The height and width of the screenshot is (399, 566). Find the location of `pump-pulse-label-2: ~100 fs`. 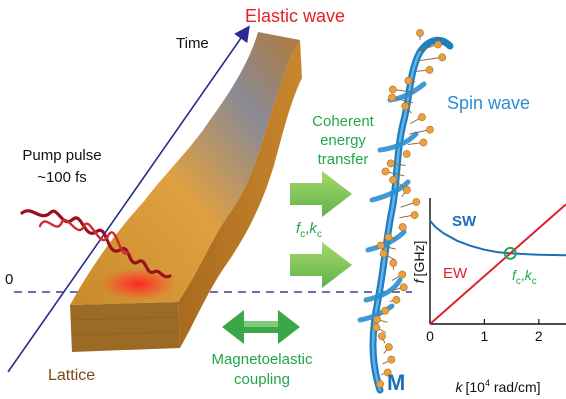

pump-pulse-label-2: ~100 fs is located at coordinates (62, 177).